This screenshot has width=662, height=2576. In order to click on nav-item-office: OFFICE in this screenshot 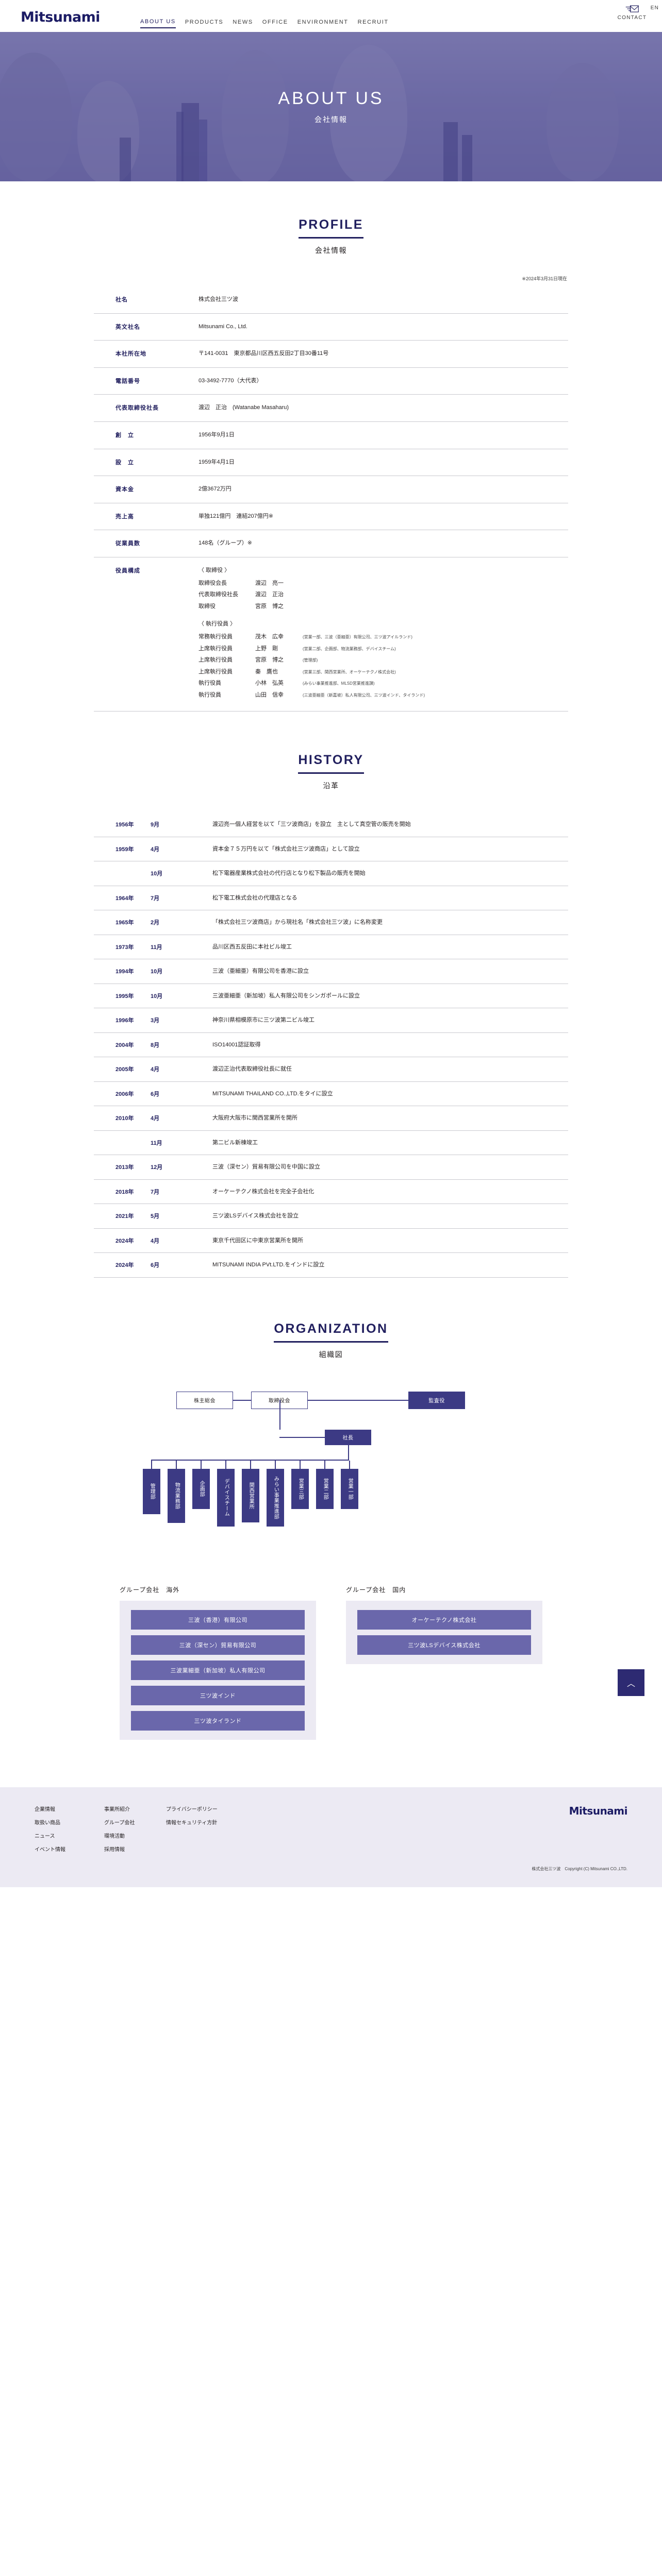, I will do `click(275, 22)`.